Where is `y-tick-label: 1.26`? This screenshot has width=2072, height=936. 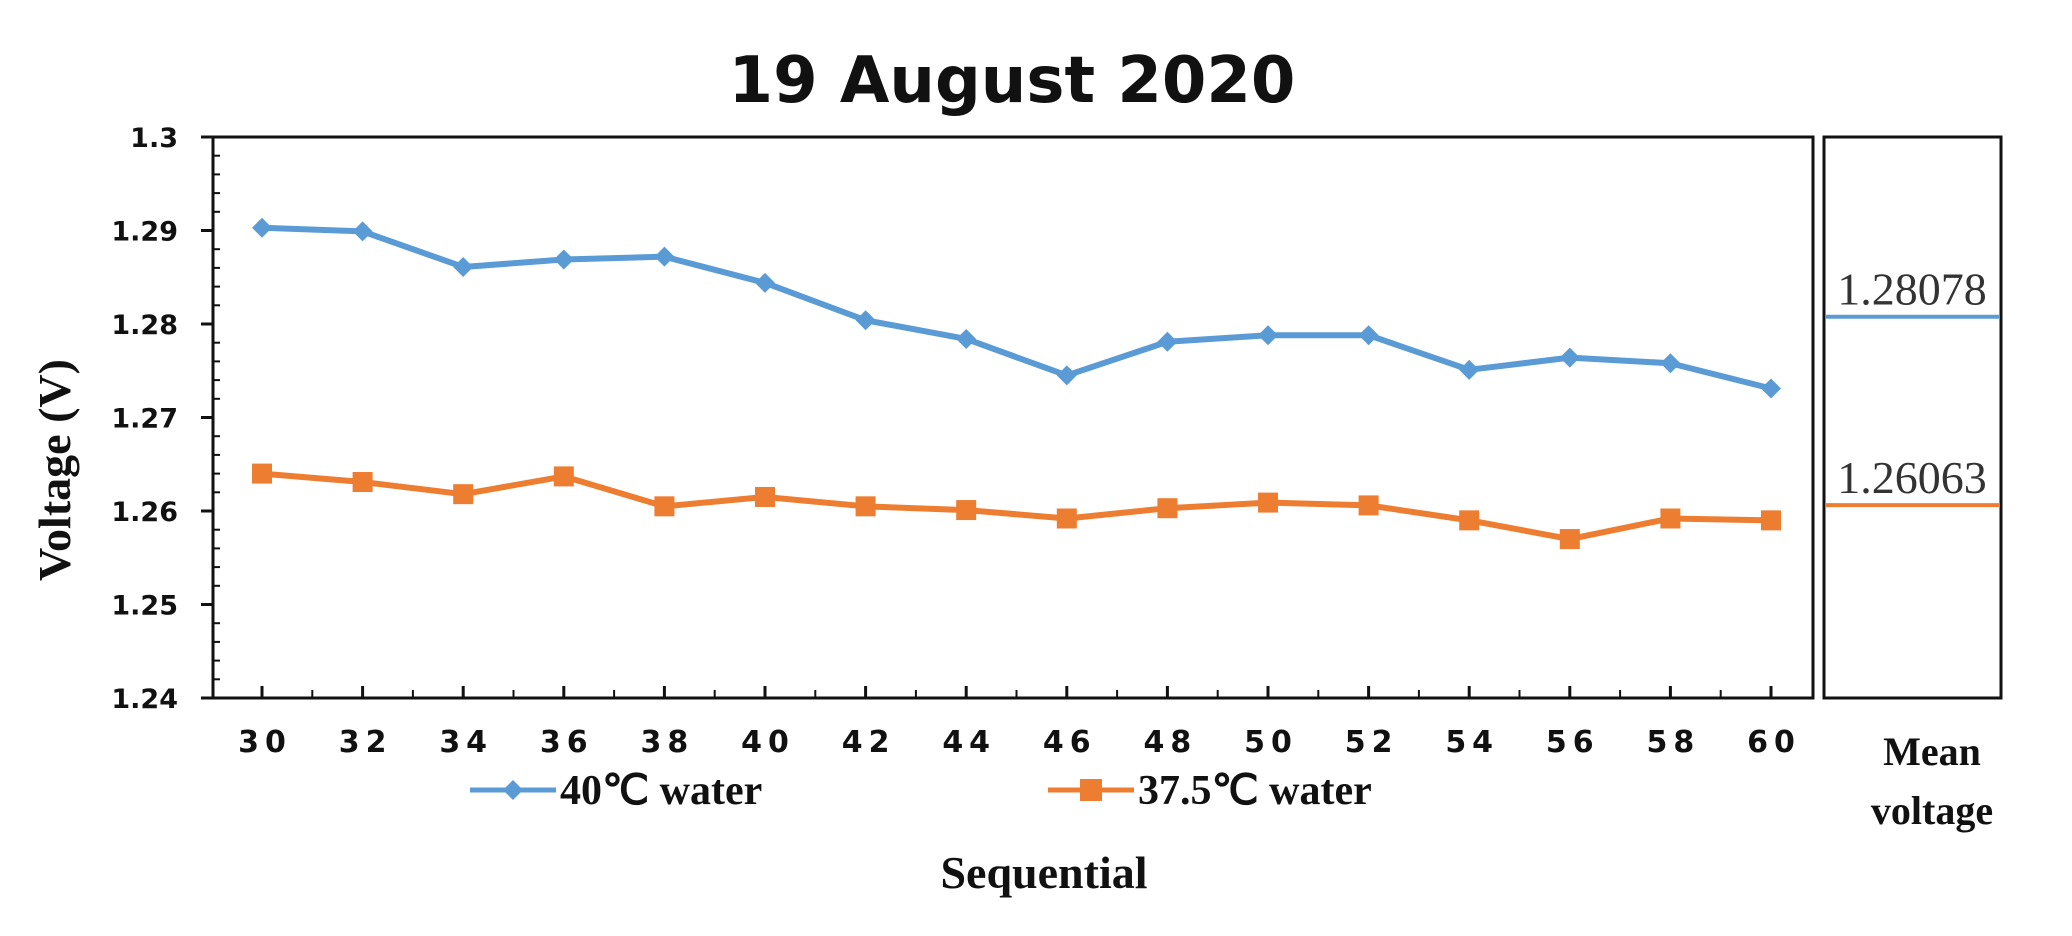 y-tick-label: 1.26 is located at coordinates (144, 512).